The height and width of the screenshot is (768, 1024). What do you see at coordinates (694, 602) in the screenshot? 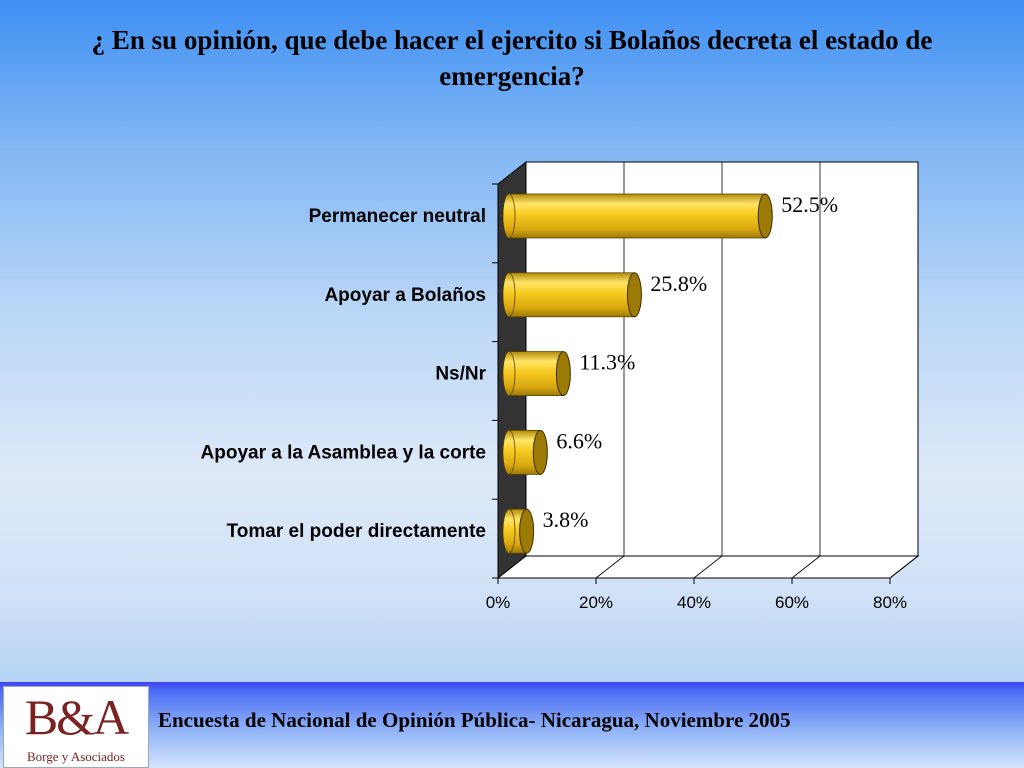
I see `x-tick-label: 40%` at bounding box center [694, 602].